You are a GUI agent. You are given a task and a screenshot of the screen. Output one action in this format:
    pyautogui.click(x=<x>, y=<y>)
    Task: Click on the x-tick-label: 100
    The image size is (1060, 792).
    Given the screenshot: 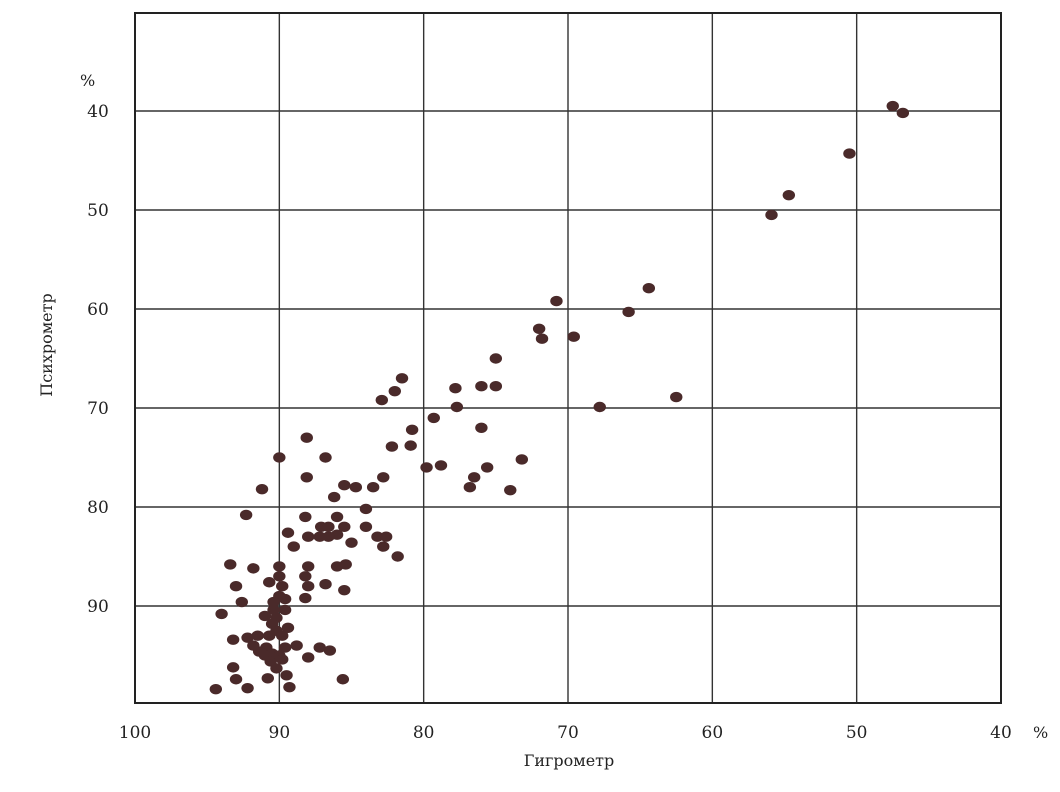 What is the action you would take?
    pyautogui.click(x=135, y=733)
    